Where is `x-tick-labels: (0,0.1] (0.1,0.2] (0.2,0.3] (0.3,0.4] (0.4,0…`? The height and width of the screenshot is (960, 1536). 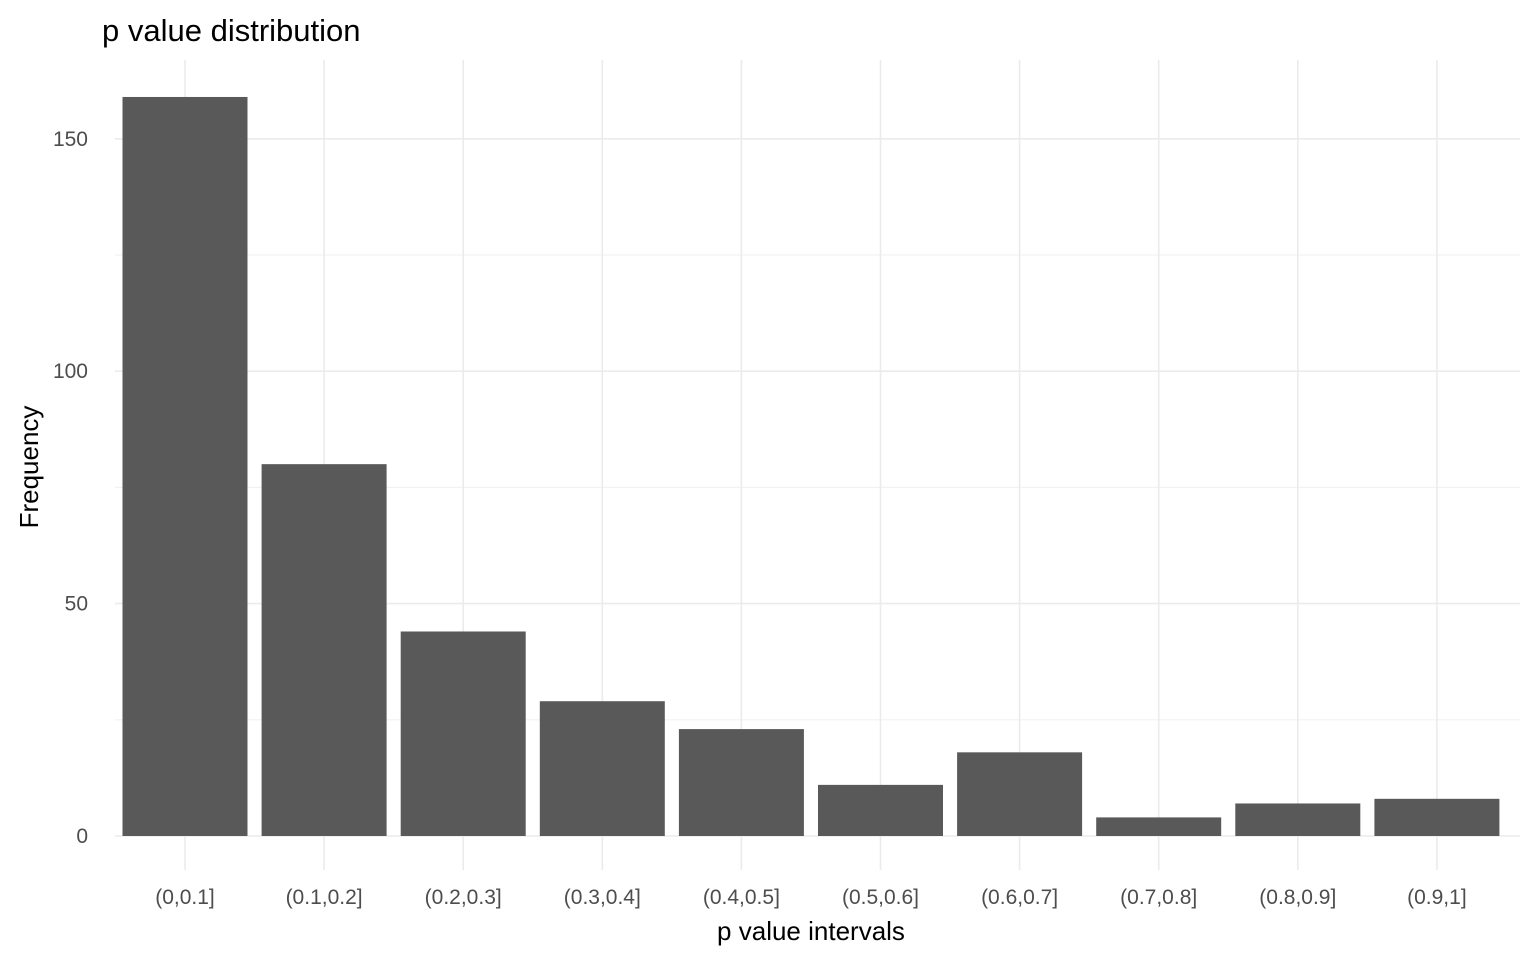 x-tick-labels: (0,0.1] (0.1,0.2] (0.2,0.3] (0.3,0.4] (0.4,0… is located at coordinates (810, 897).